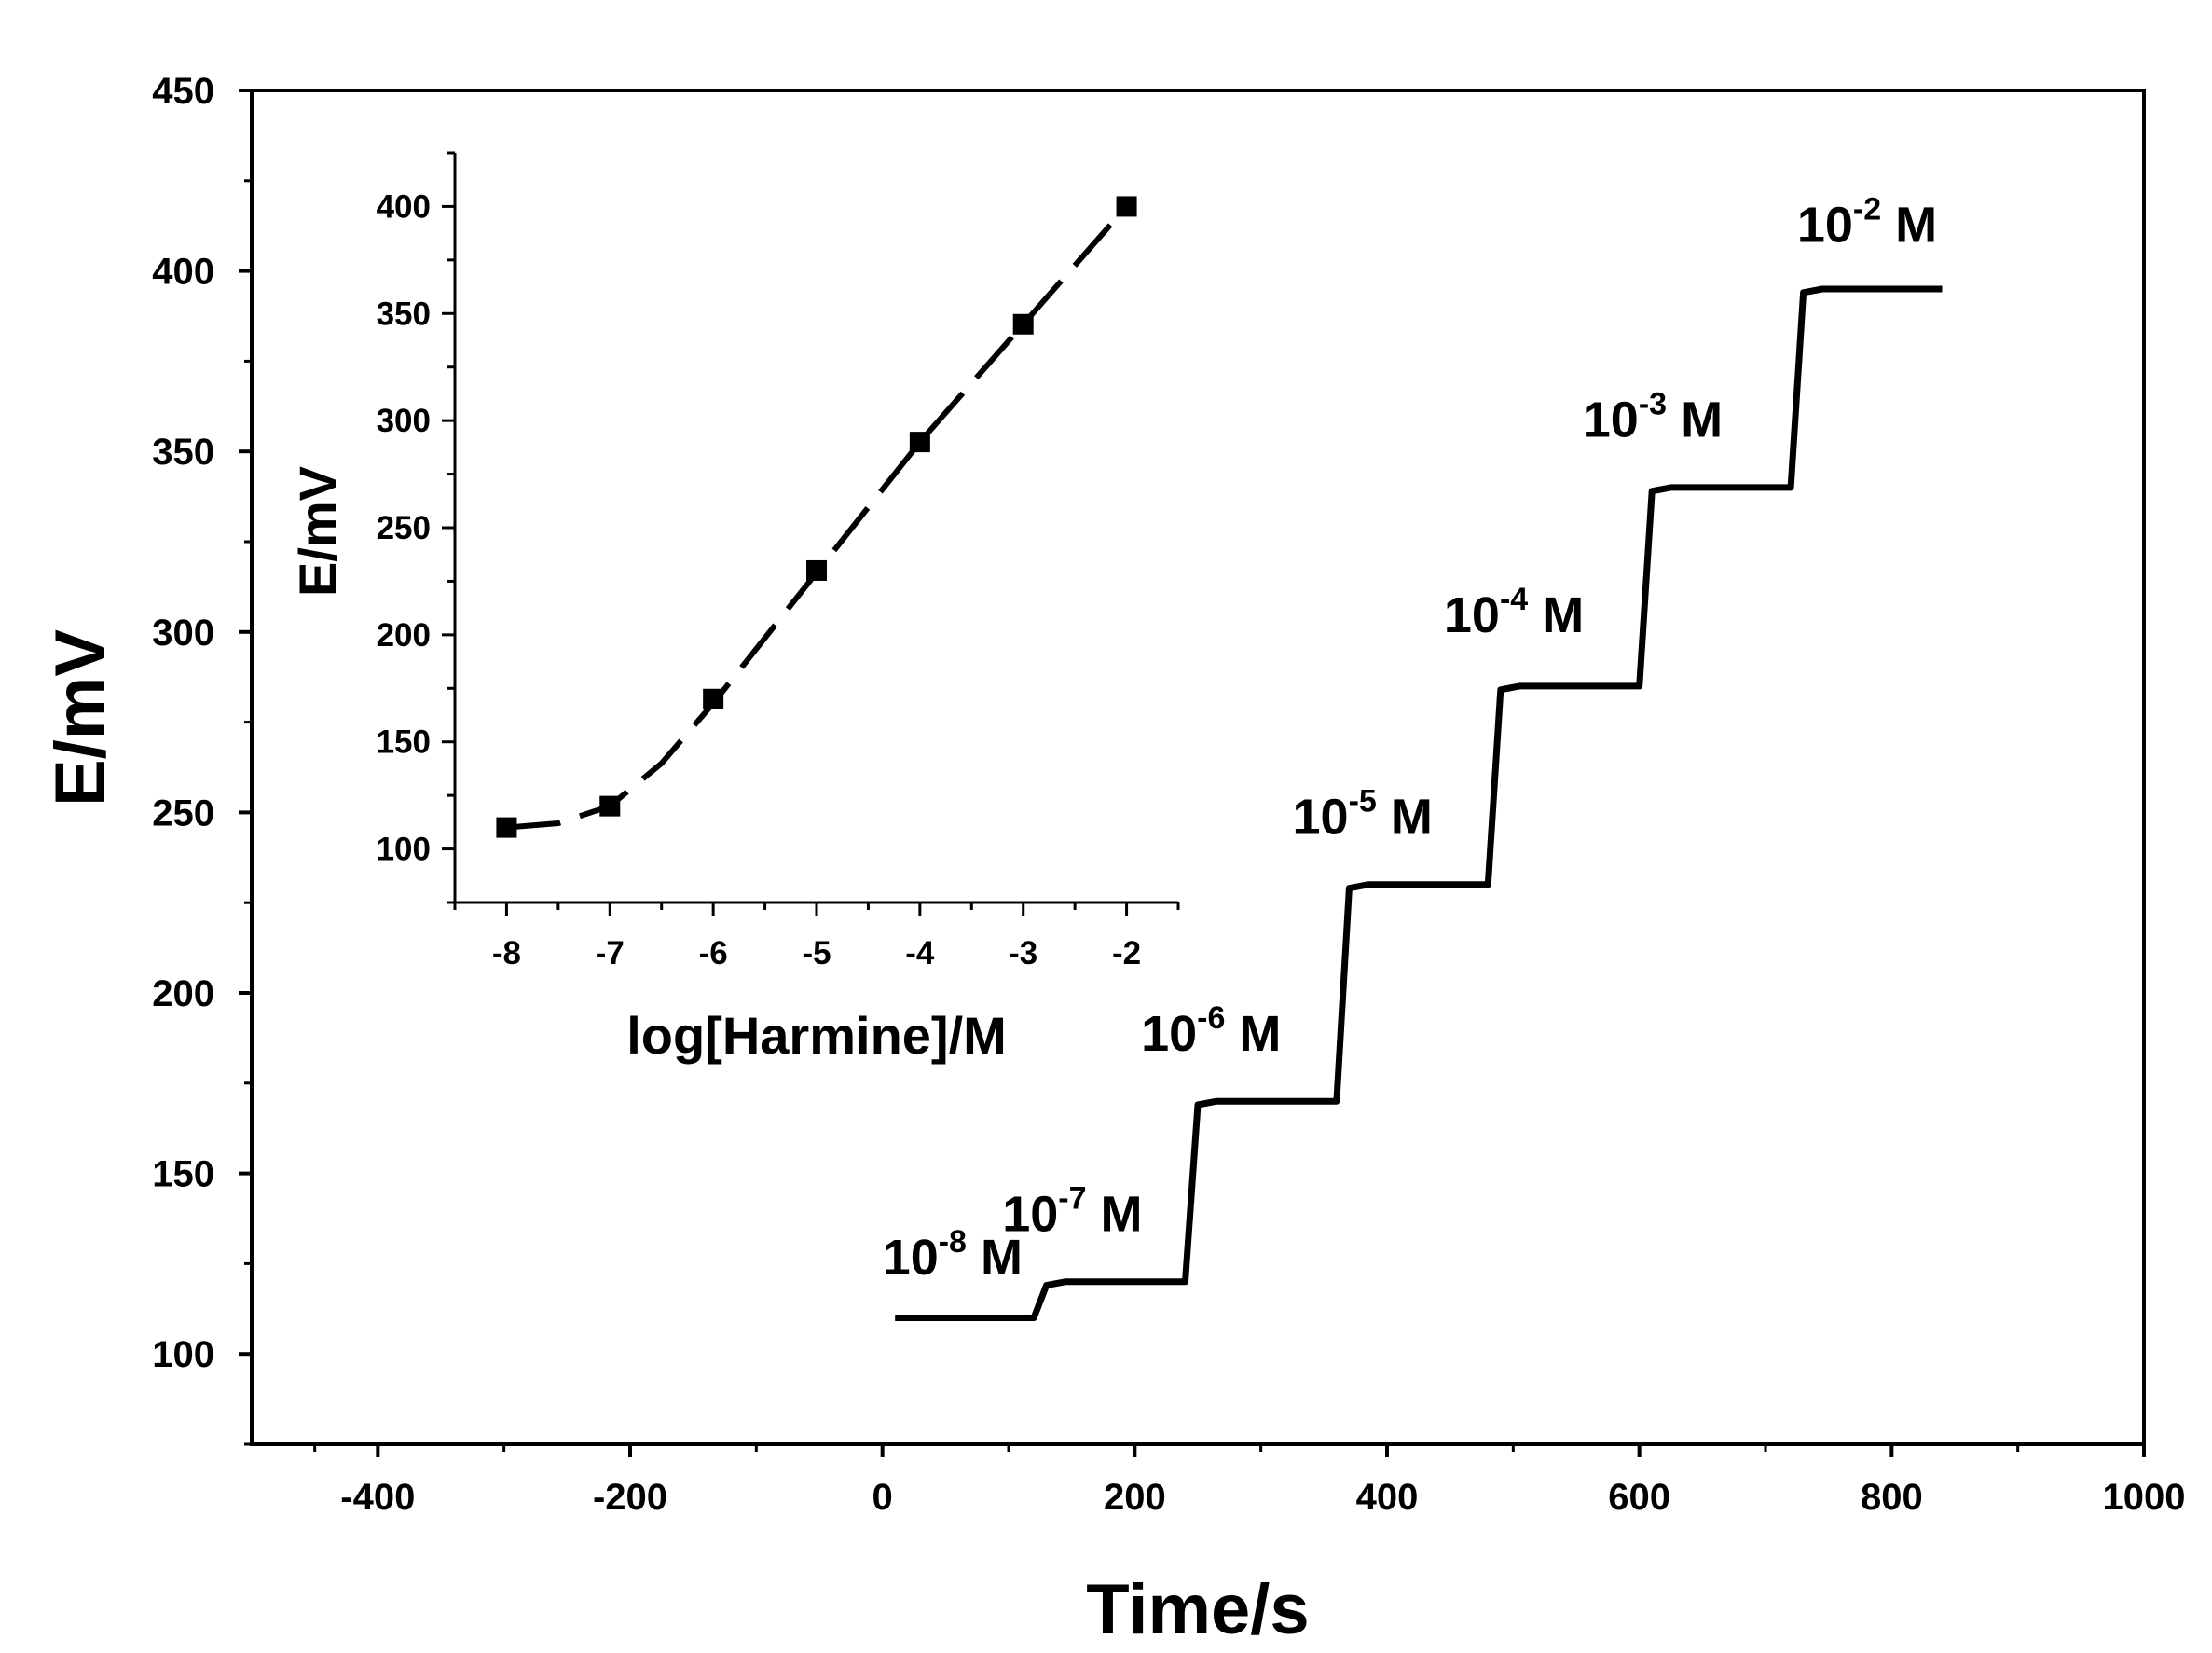  I want to click on inset-x-tick-label: -2, so click(1126, 953).